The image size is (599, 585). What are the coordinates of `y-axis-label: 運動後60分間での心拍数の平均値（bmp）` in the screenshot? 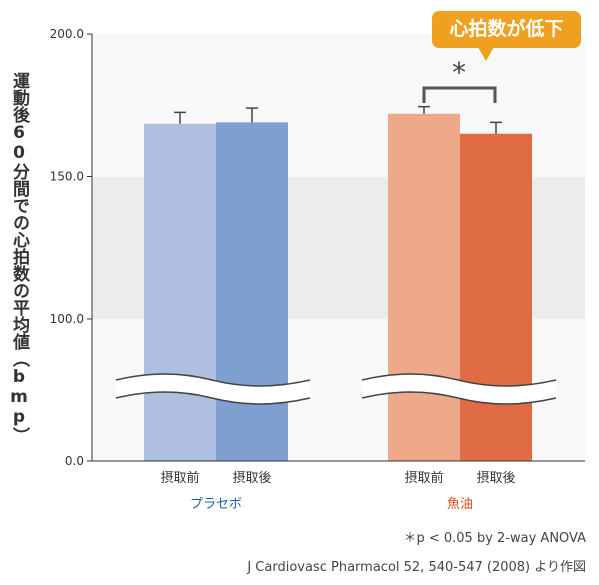 It's located at (19, 258).